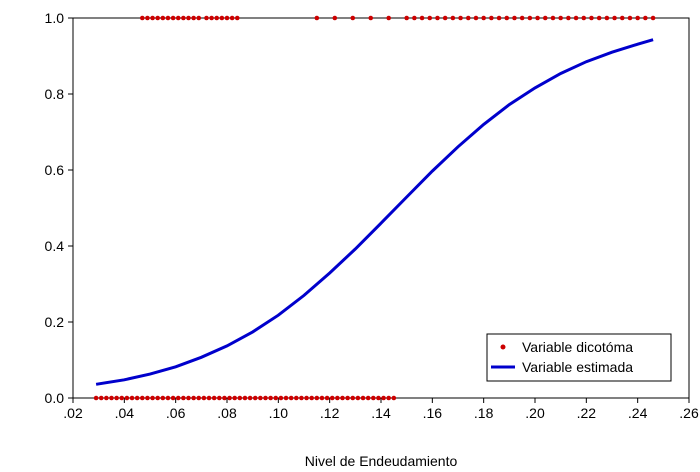 The image size is (700, 472). What do you see at coordinates (587, 413) in the screenshot?
I see `x-tick-label: .22` at bounding box center [587, 413].